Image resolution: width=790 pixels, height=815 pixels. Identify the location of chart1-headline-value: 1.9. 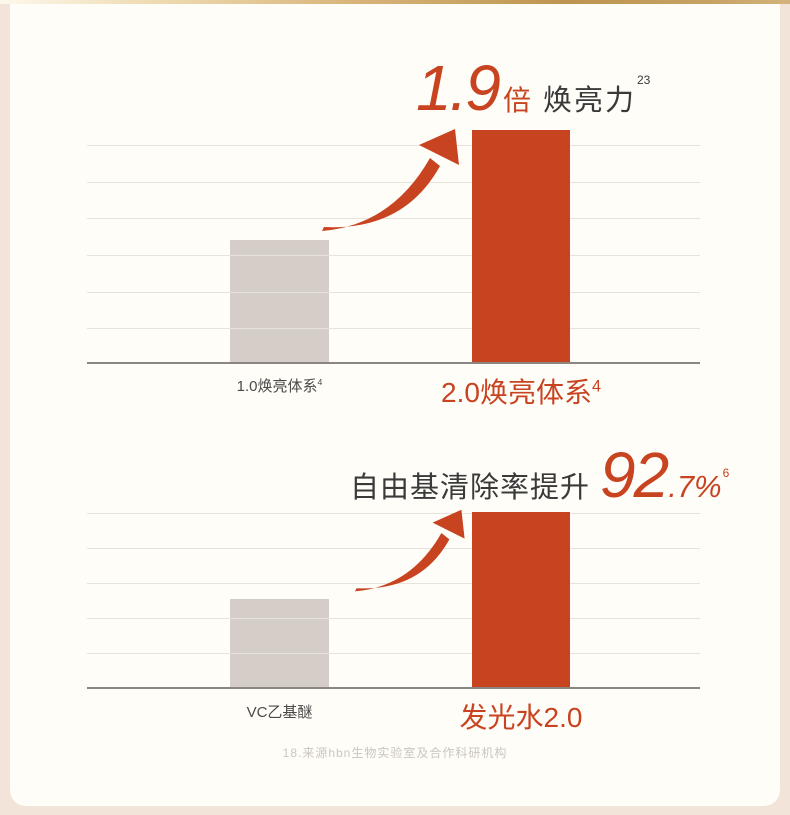
(458, 88).